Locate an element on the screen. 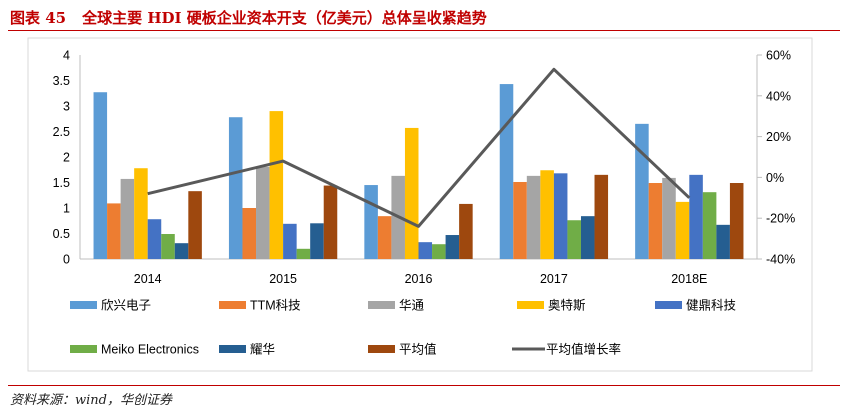 The image size is (847, 408). x-tick-label: 2015 is located at coordinates (283, 279).